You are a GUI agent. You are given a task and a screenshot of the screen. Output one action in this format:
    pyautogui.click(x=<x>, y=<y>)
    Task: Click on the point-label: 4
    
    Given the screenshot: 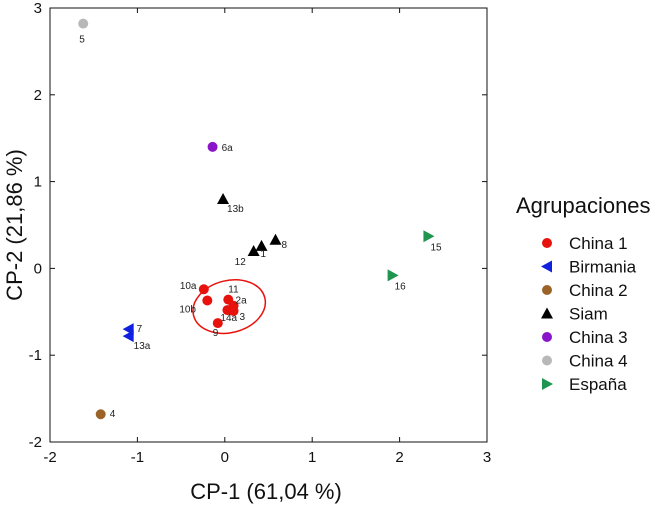 What is the action you would take?
    pyautogui.click(x=113, y=414)
    